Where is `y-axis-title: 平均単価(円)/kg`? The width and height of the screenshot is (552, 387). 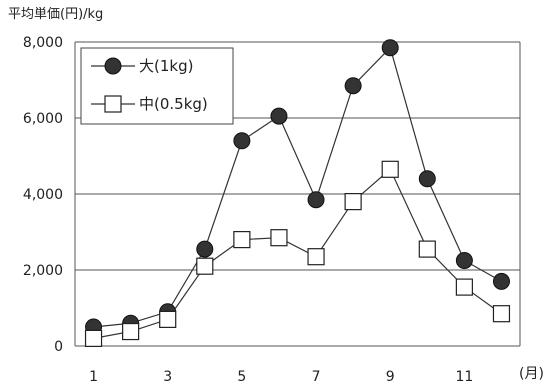
y-axis-title: 平均単価(円)/kg is located at coordinates (55, 14).